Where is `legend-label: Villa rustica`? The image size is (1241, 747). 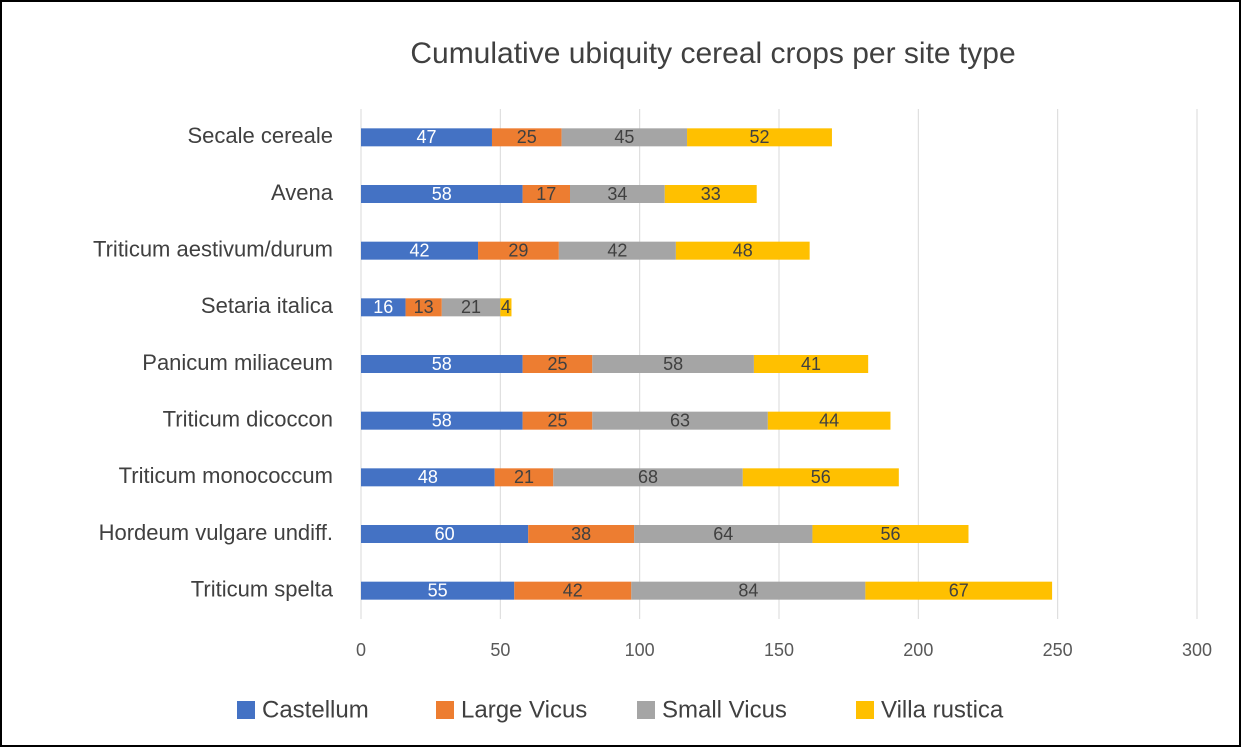
legend-label: Villa rustica is located at coordinates (942, 709).